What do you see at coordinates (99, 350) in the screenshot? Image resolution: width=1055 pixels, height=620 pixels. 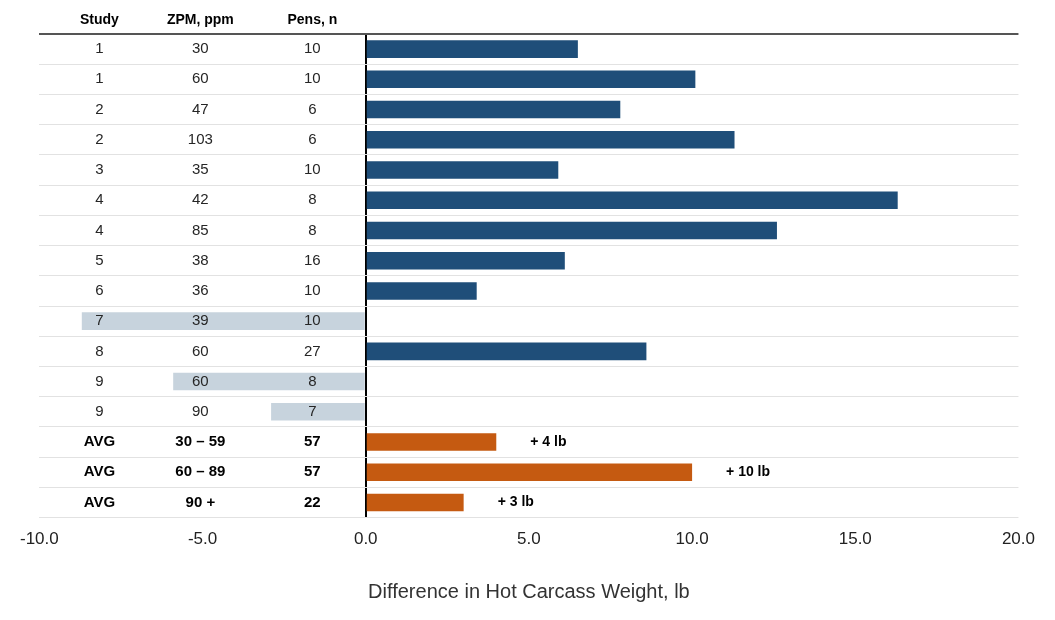 I see `y-tick-label: 8` at bounding box center [99, 350].